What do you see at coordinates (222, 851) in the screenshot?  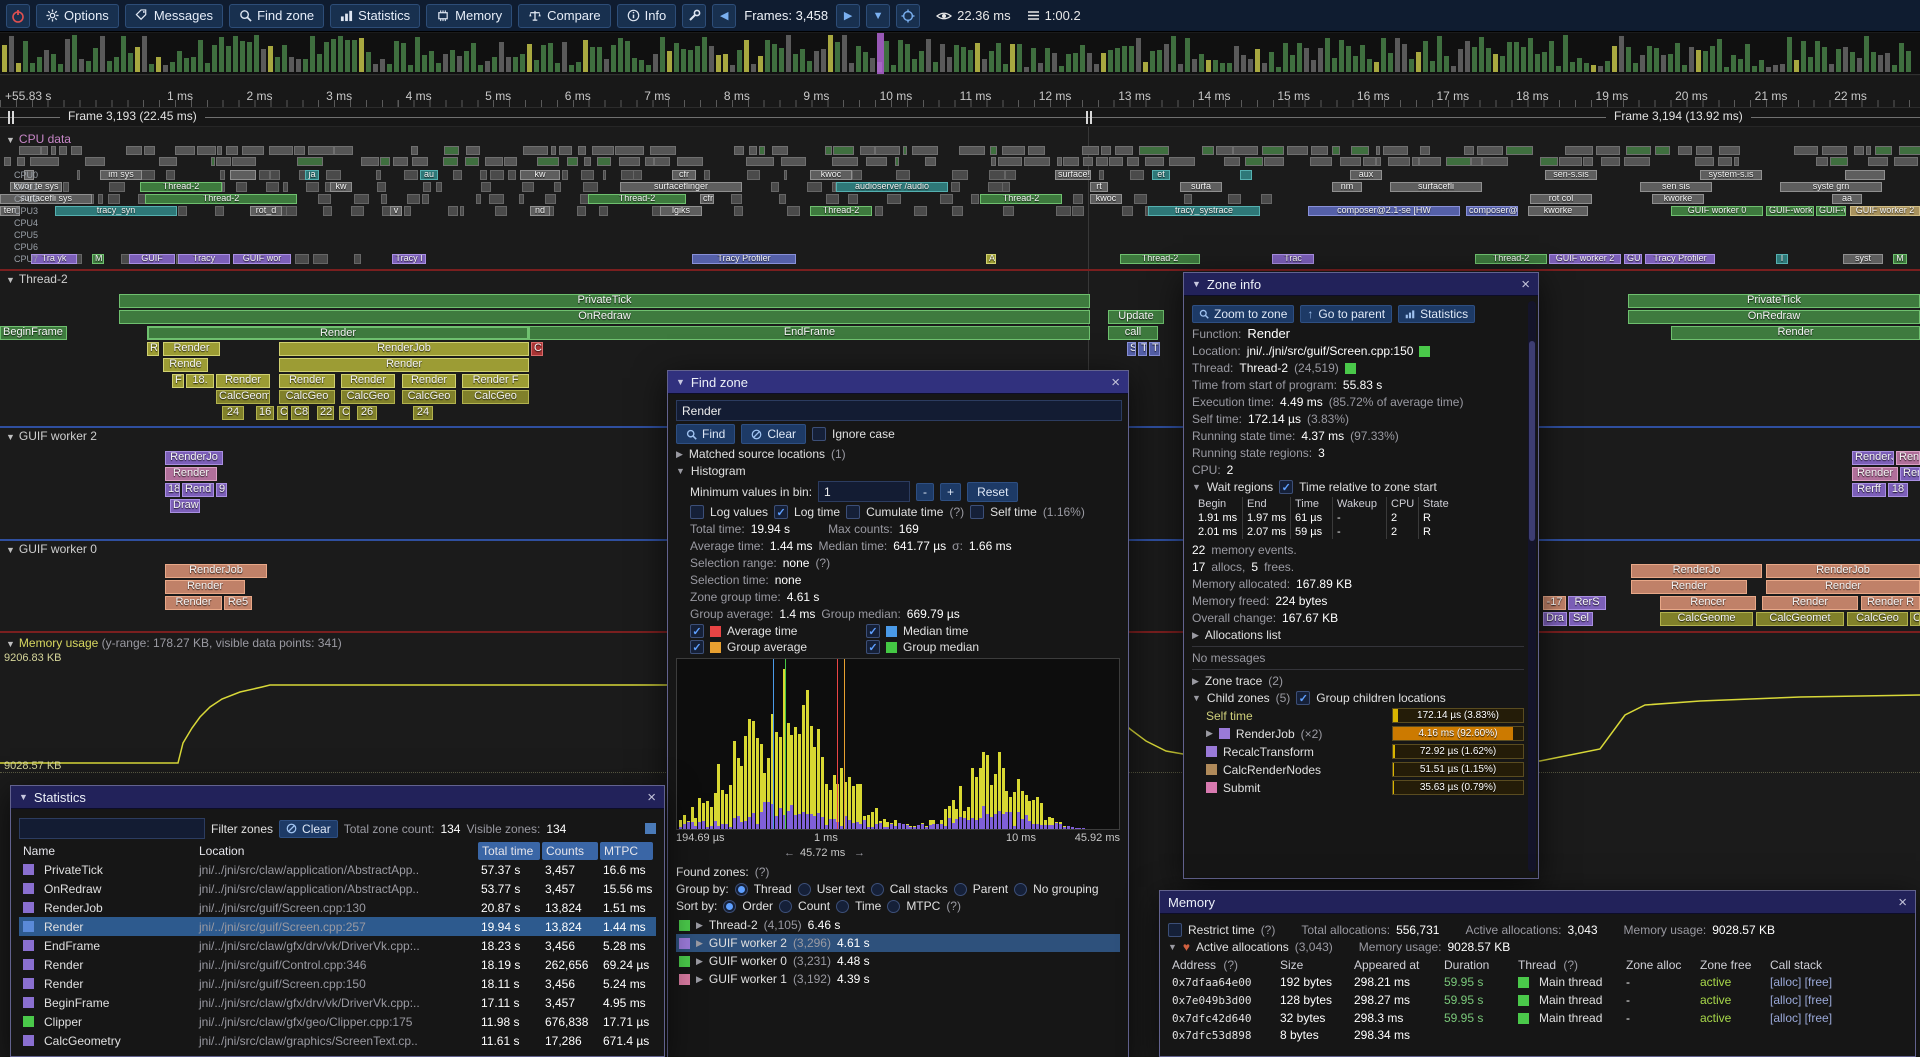 I see `column-header: Location` at bounding box center [222, 851].